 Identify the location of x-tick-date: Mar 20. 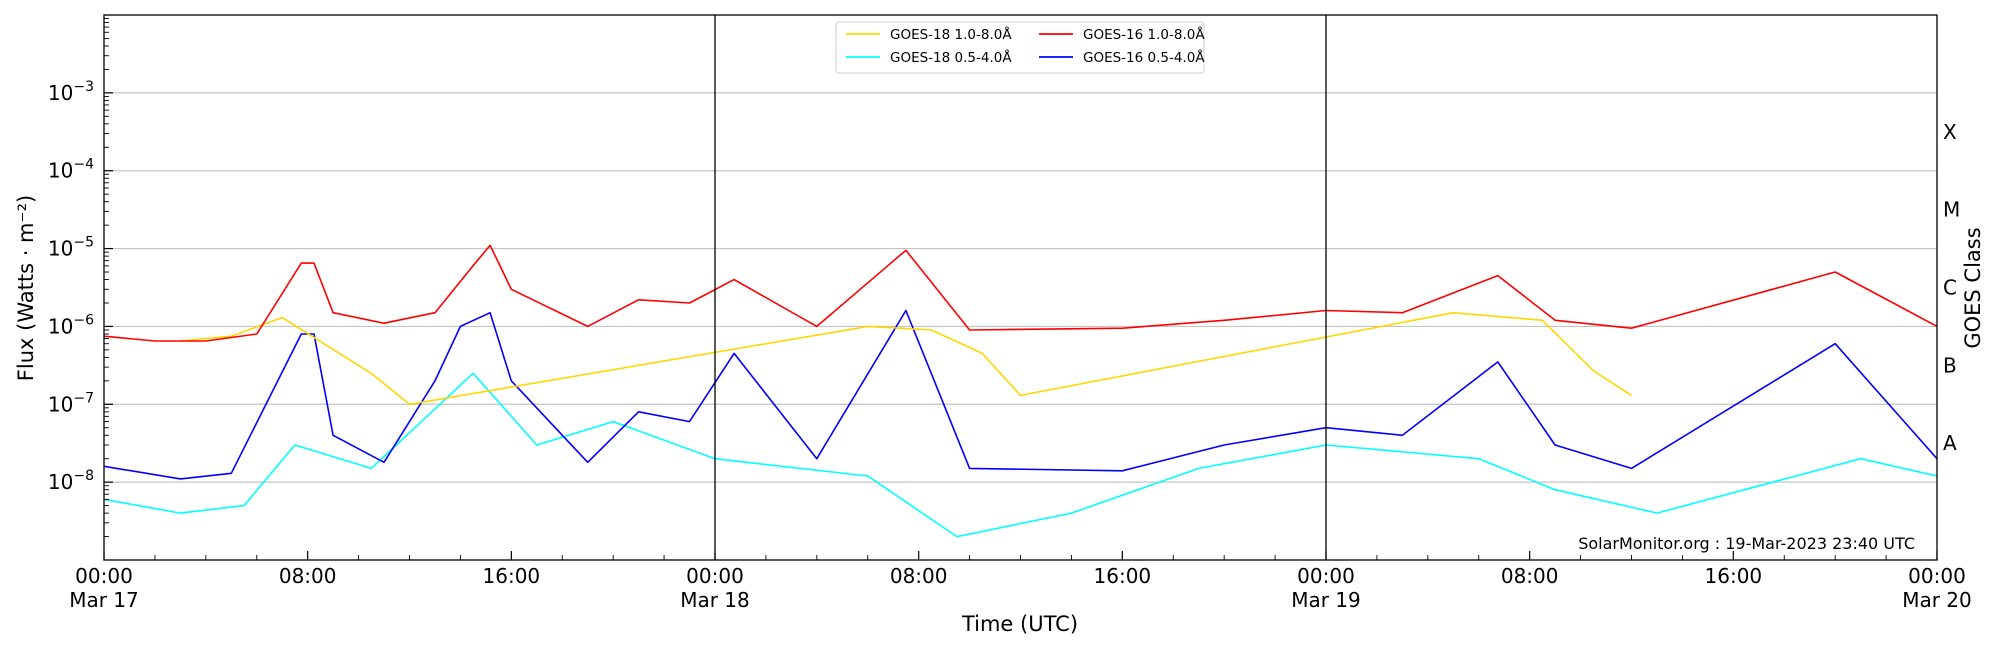
(1937, 600).